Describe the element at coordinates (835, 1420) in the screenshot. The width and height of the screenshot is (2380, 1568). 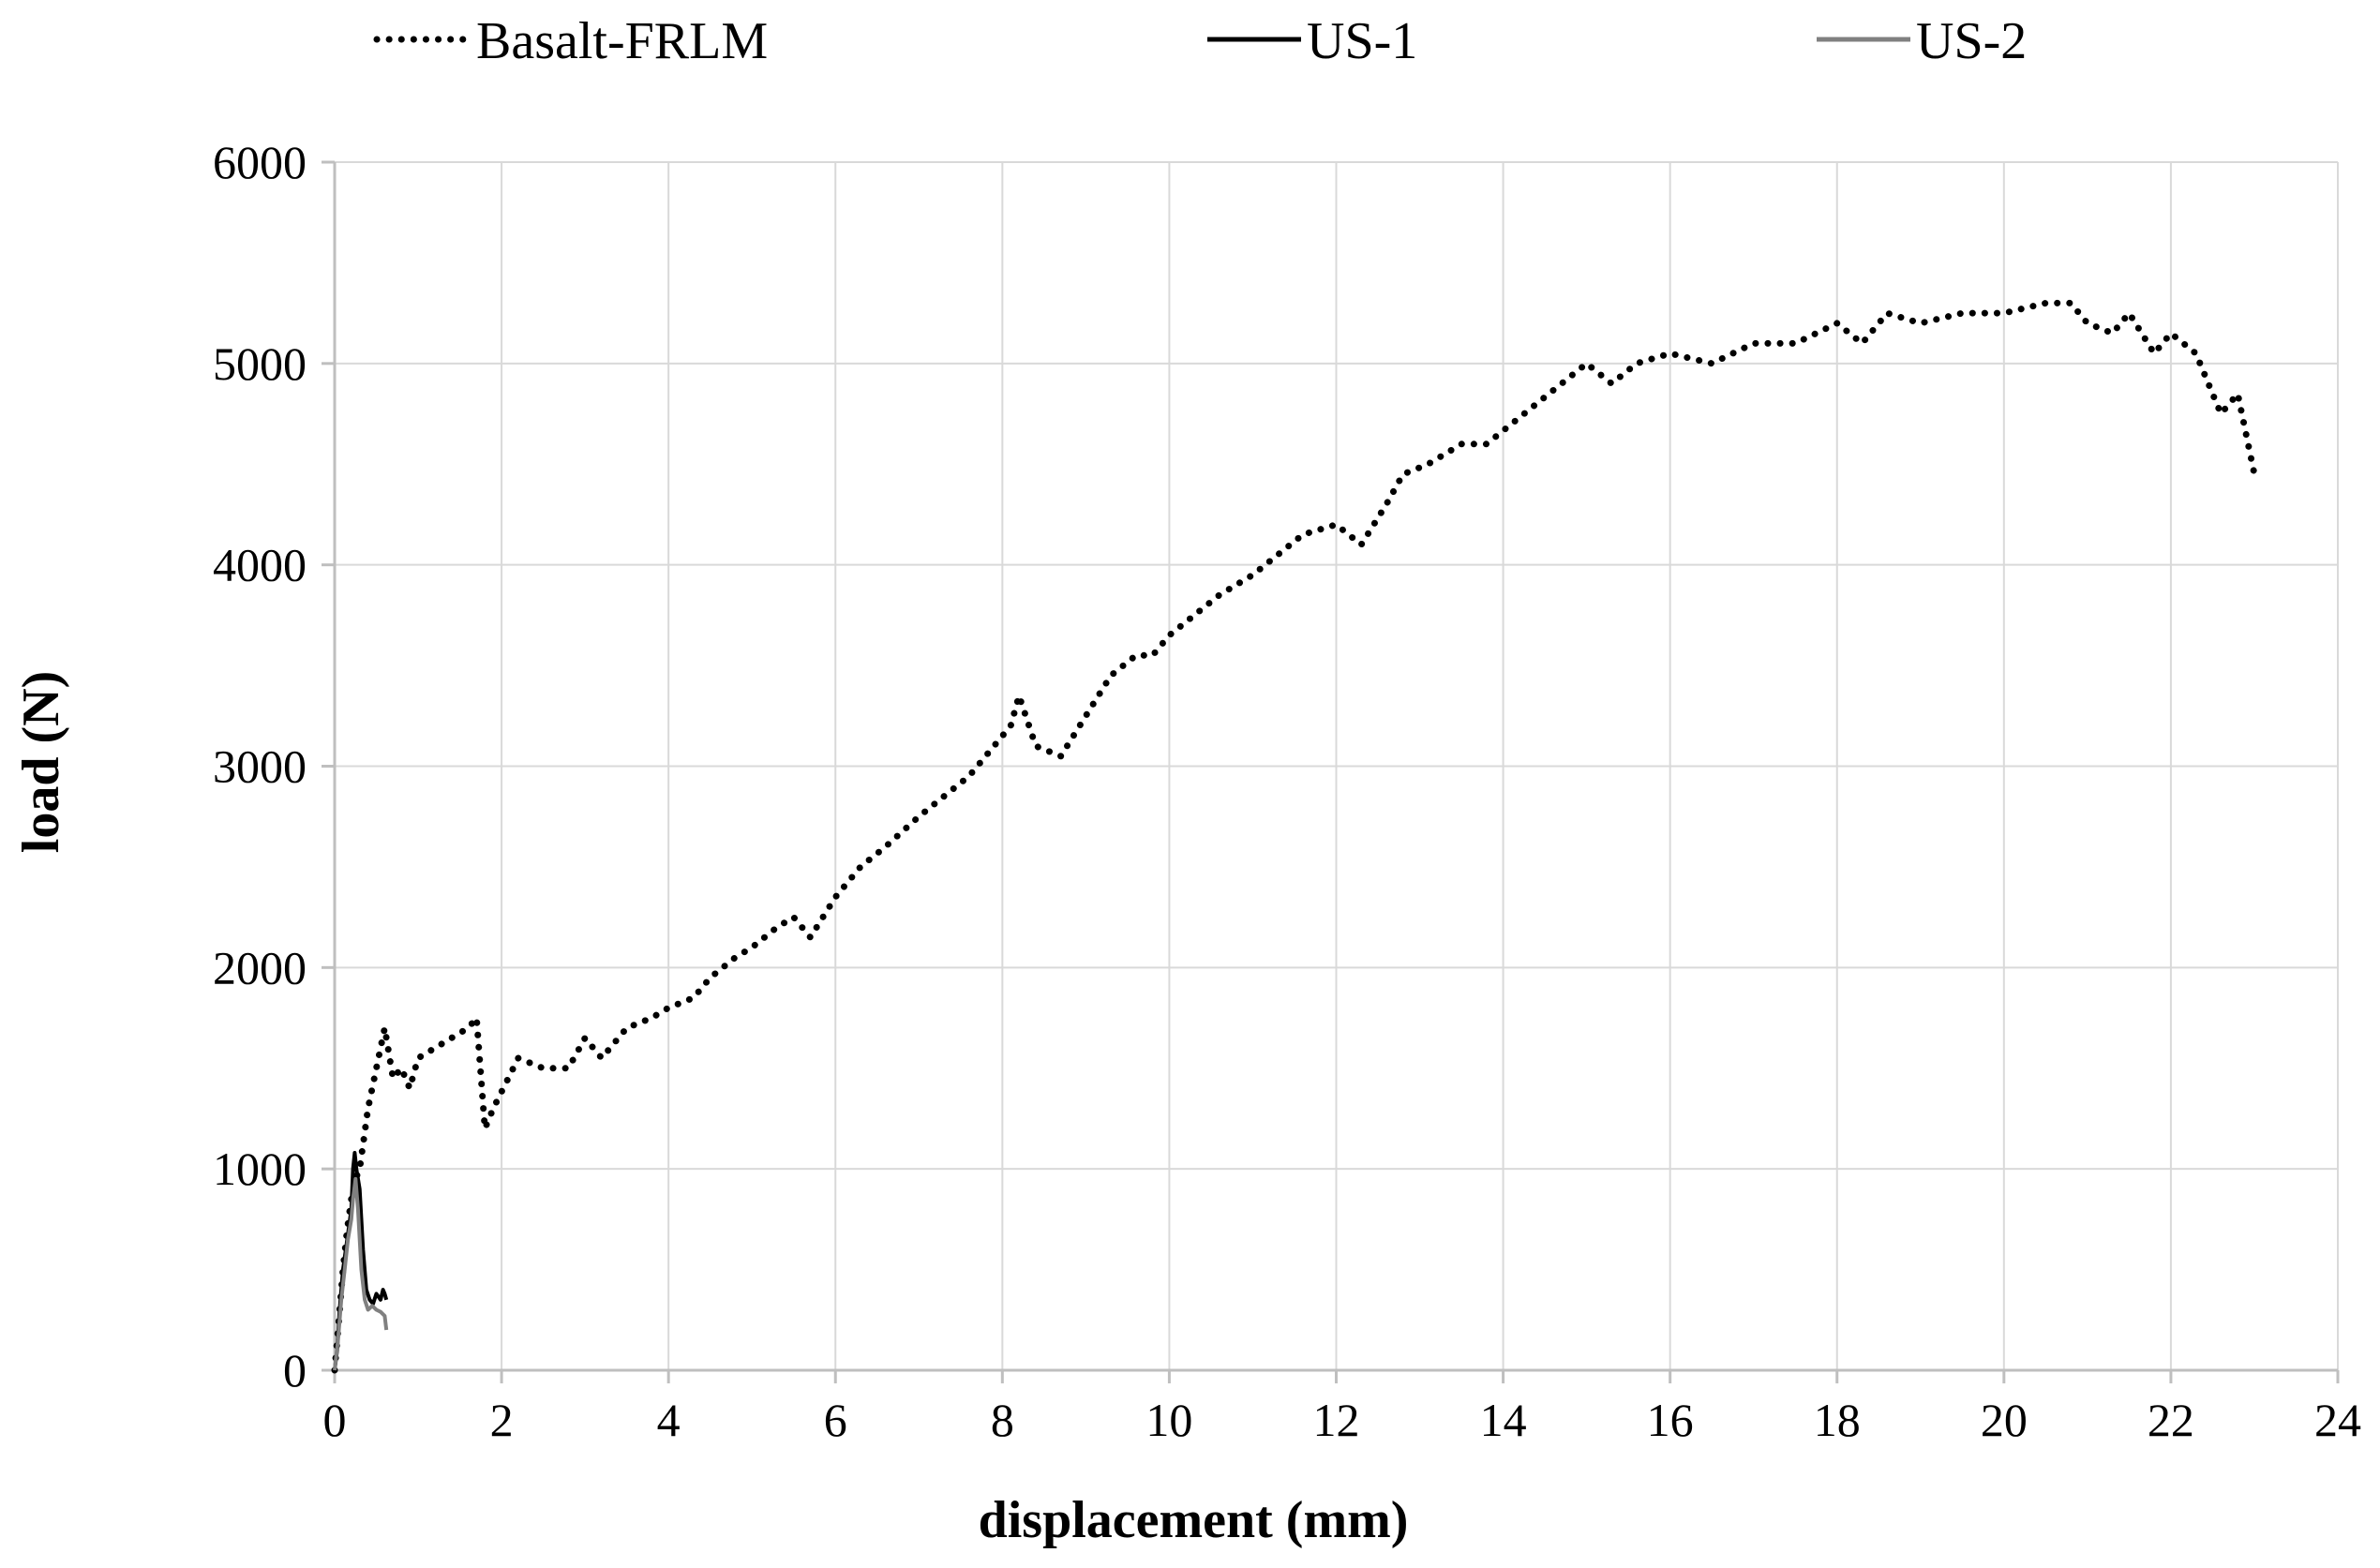
I see `x-tick-label: 6` at that location.